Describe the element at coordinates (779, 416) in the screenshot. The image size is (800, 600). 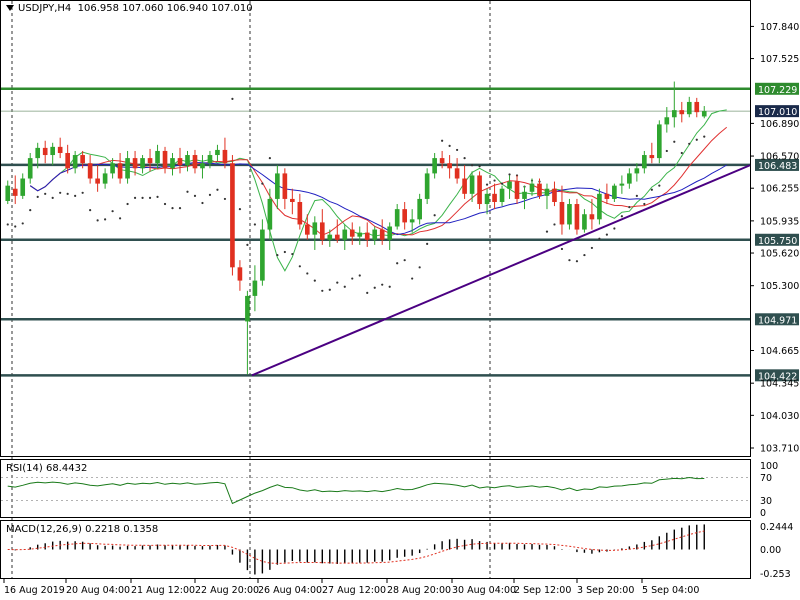
I see `y-tick-label-16: 104.030` at that location.